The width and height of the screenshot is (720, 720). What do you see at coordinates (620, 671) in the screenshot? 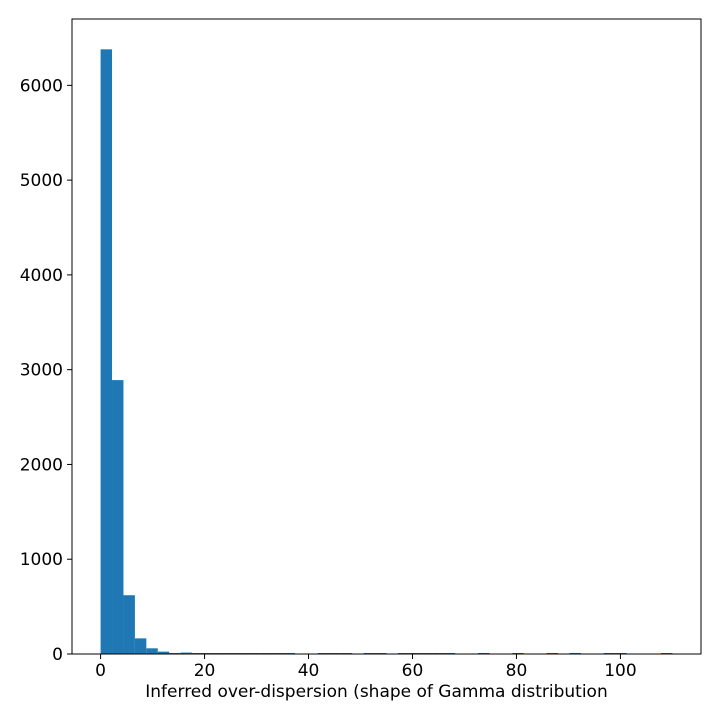
I see `x-tick-label: 100` at bounding box center [620, 671].